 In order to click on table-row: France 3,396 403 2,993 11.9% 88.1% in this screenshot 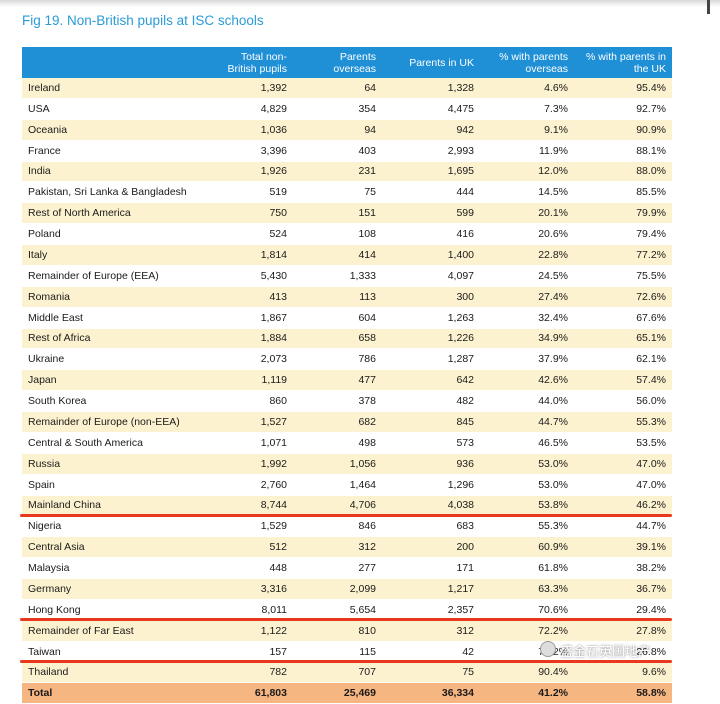, I will do `click(347, 151)`.